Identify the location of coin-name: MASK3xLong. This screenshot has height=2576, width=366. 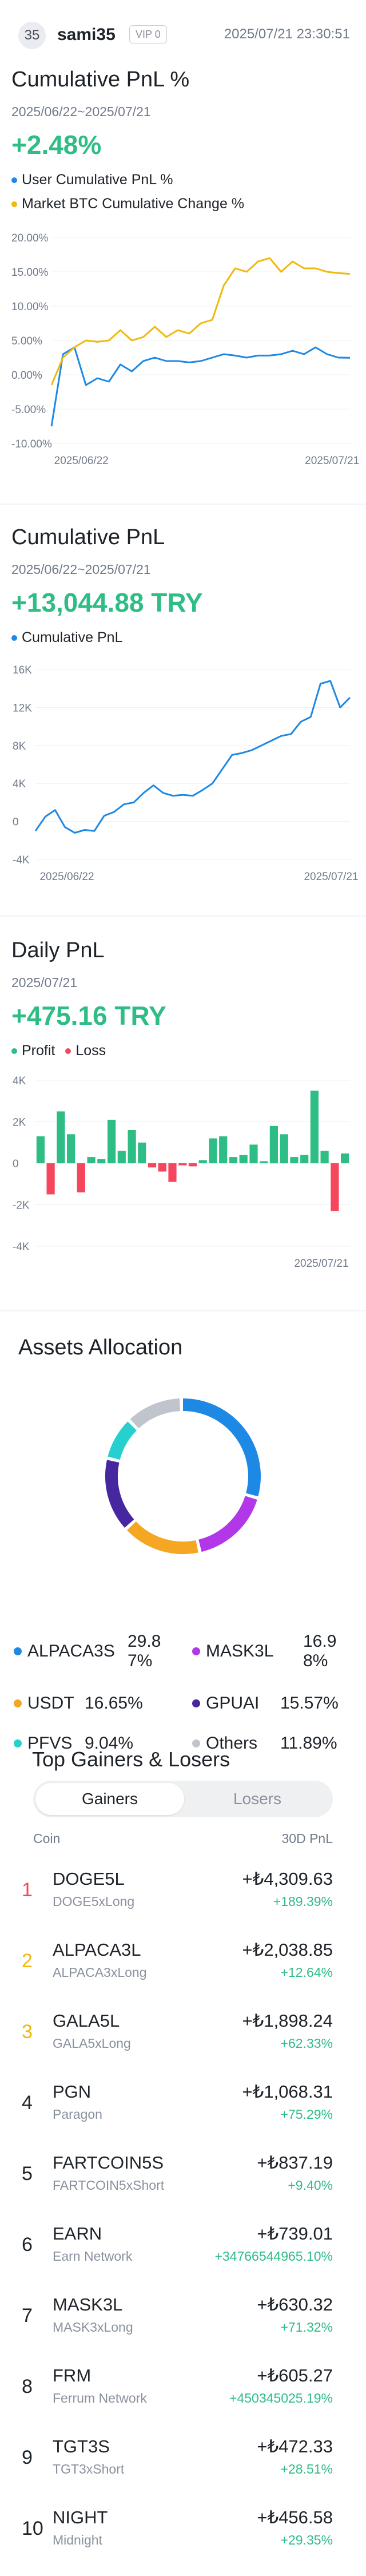
(93, 2327).